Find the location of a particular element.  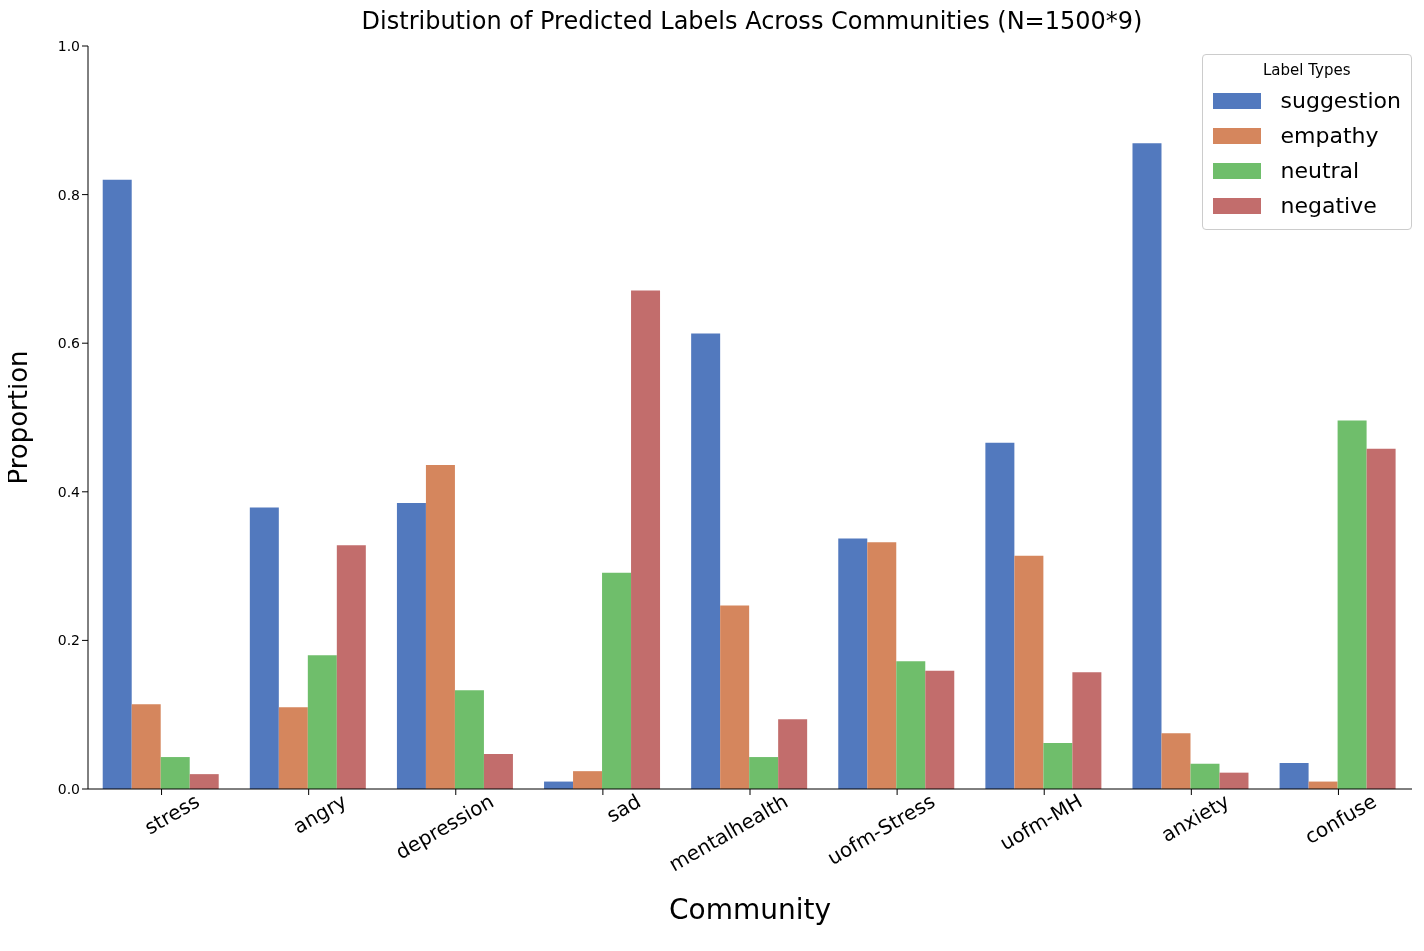

legend-label: negative is located at coordinates (1328, 205).